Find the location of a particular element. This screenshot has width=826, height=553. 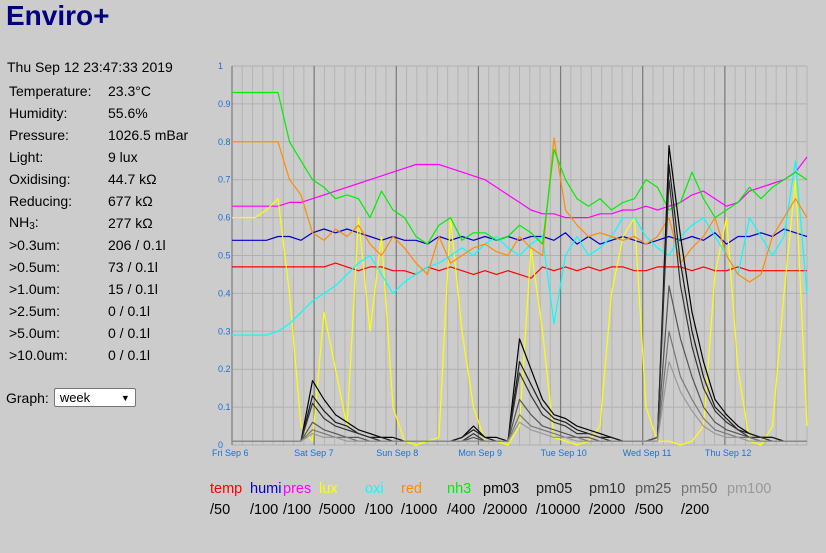

reading-row: Humidity: 55.6% is located at coordinates (98, 113).